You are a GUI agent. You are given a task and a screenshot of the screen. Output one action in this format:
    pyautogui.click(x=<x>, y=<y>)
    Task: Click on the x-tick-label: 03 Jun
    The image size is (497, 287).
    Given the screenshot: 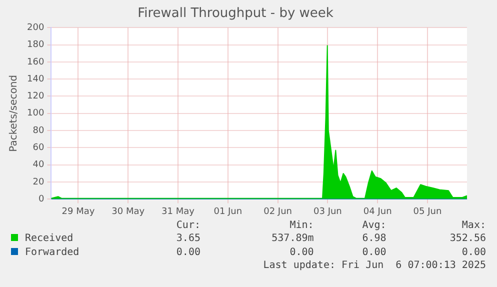 What is the action you would take?
    pyautogui.click(x=328, y=211)
    